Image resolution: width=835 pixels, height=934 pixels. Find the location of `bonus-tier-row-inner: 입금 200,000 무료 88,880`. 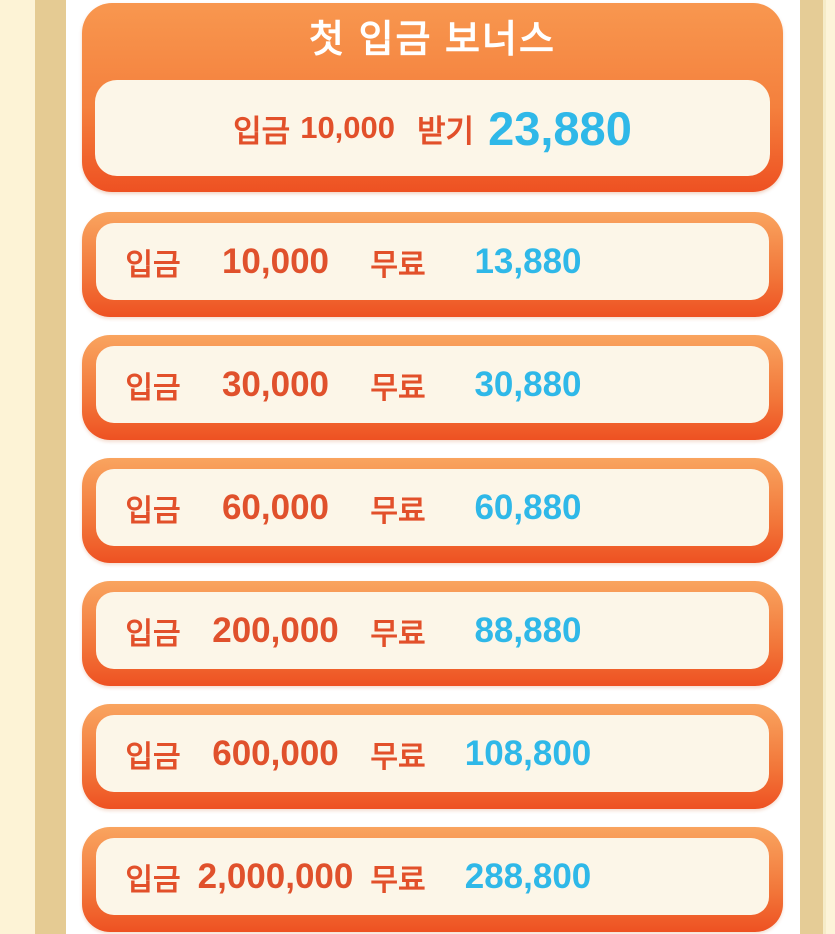

bonus-tier-row-inner: 입금 200,000 무료 88,880 is located at coordinates (432, 630).